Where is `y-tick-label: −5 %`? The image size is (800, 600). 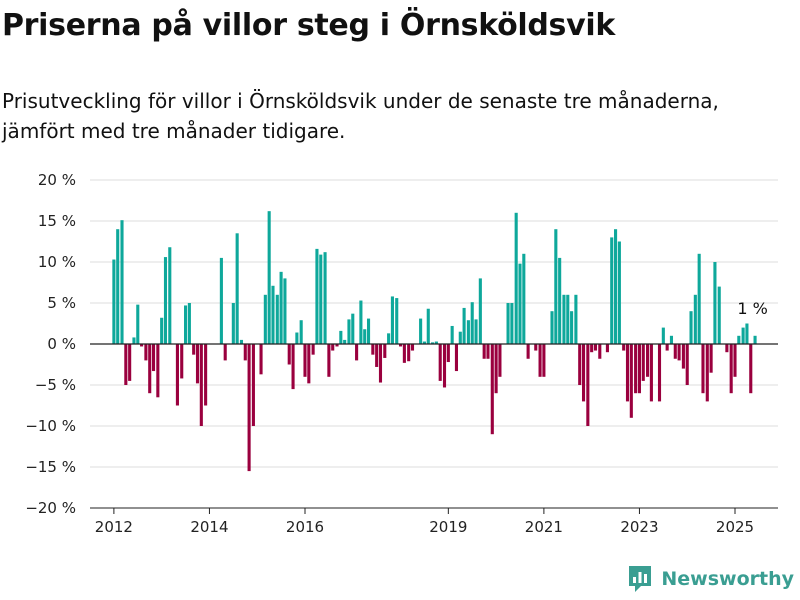
y-tick-label: −5 % is located at coordinates (55, 385).